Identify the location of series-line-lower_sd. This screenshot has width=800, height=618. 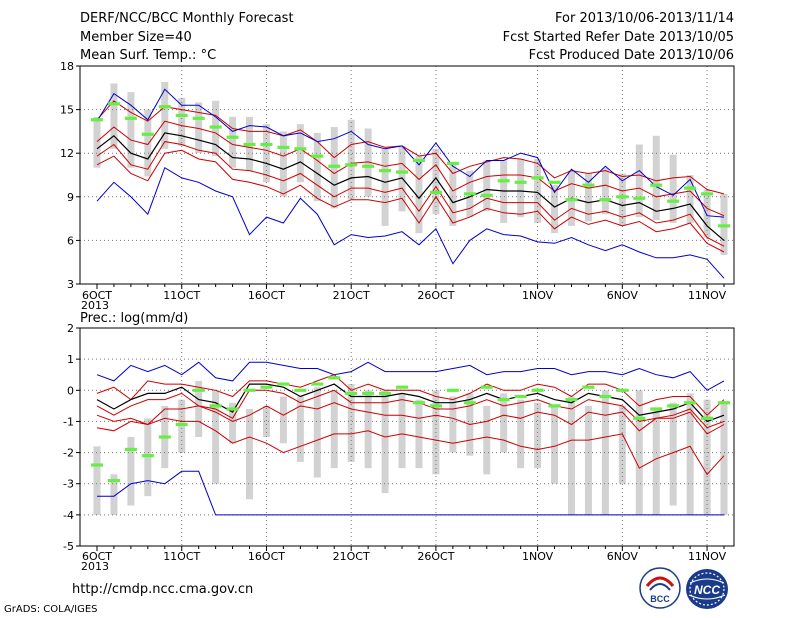
(410, 409).